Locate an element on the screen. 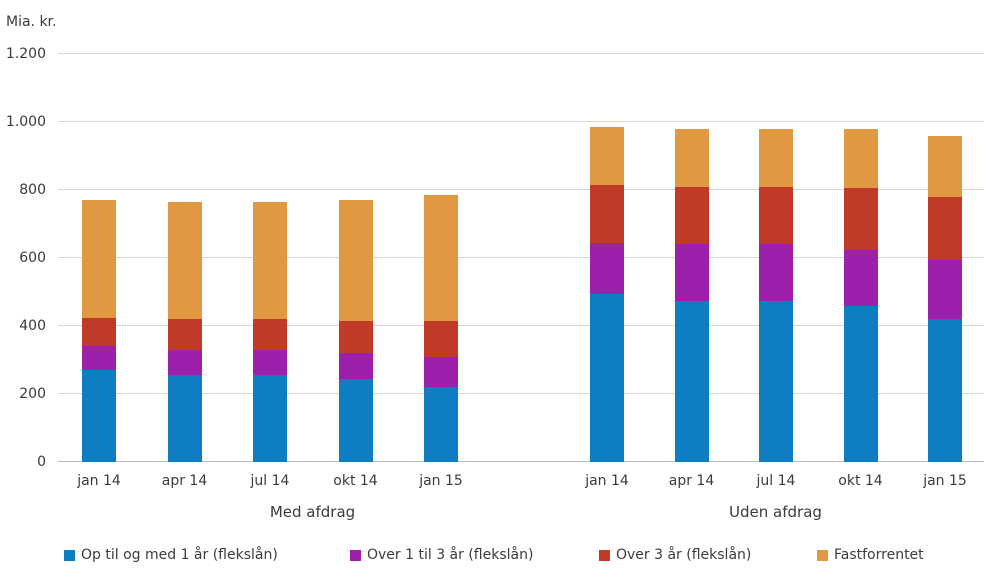 This screenshot has width=988, height=577. legend-item: Over 1 til 3 år (flekslån) is located at coordinates (441, 555).